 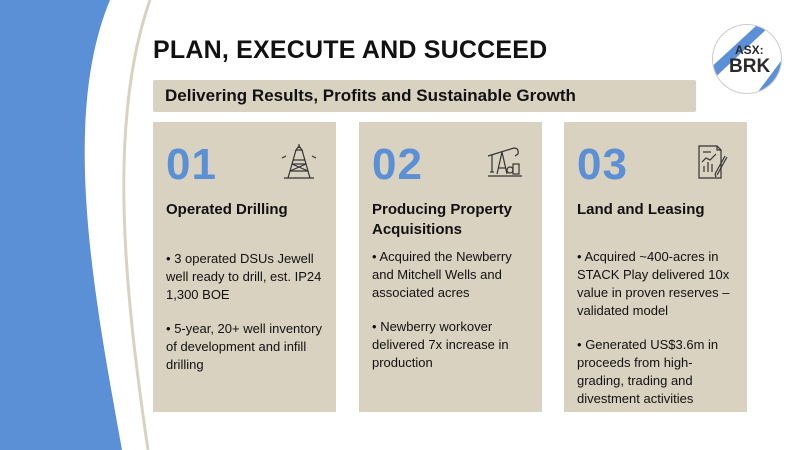 I want to click on card-number: 02, so click(x=397, y=164).